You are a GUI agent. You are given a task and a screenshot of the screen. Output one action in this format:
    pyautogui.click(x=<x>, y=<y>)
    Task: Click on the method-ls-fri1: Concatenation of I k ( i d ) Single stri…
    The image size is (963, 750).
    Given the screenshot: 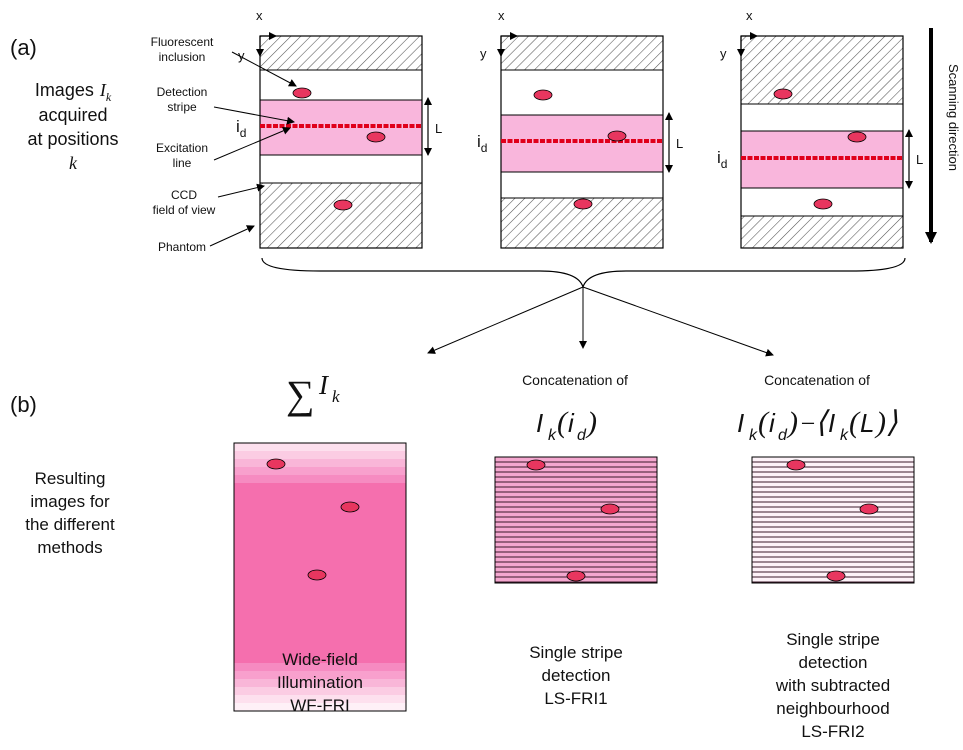 What is the action you would take?
    pyautogui.click(x=576, y=540)
    